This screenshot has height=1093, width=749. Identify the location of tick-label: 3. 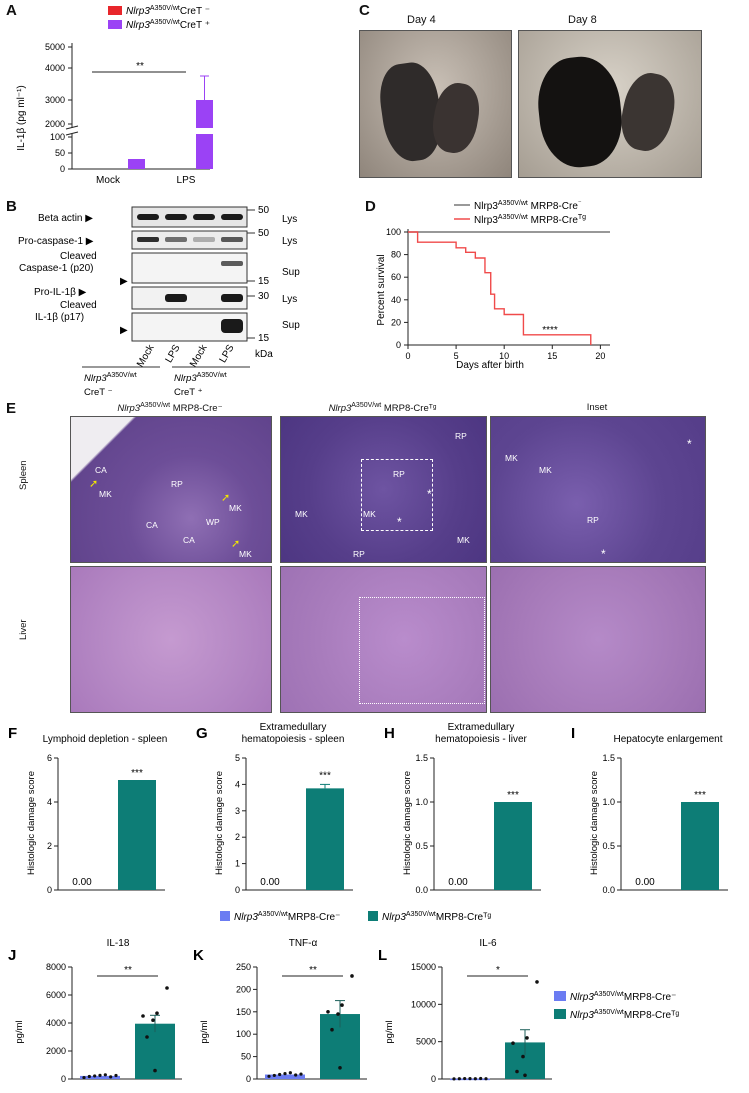
(237, 811).